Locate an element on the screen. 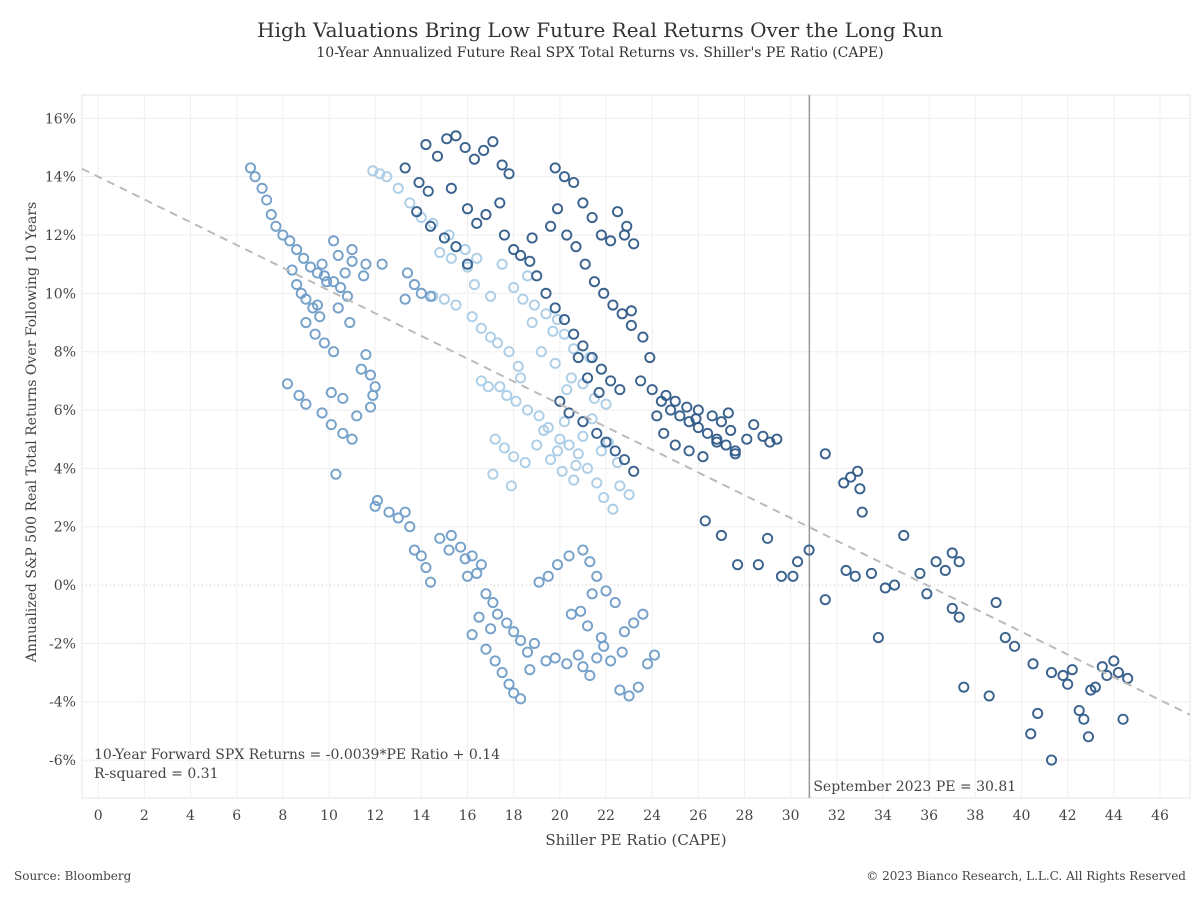 Image resolution: width=1200 pixels, height=904 pixels. x-tick-label: 32 is located at coordinates (837, 816).